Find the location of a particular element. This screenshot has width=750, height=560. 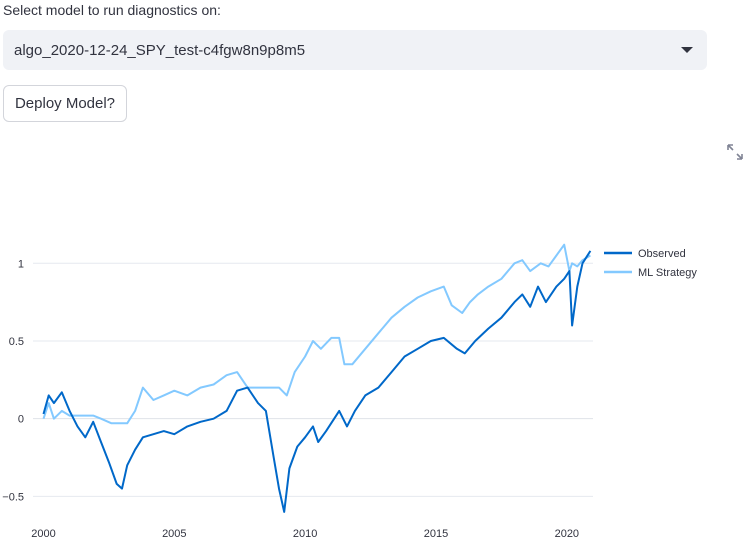

legend-label: ML Strategy is located at coordinates (667, 273).